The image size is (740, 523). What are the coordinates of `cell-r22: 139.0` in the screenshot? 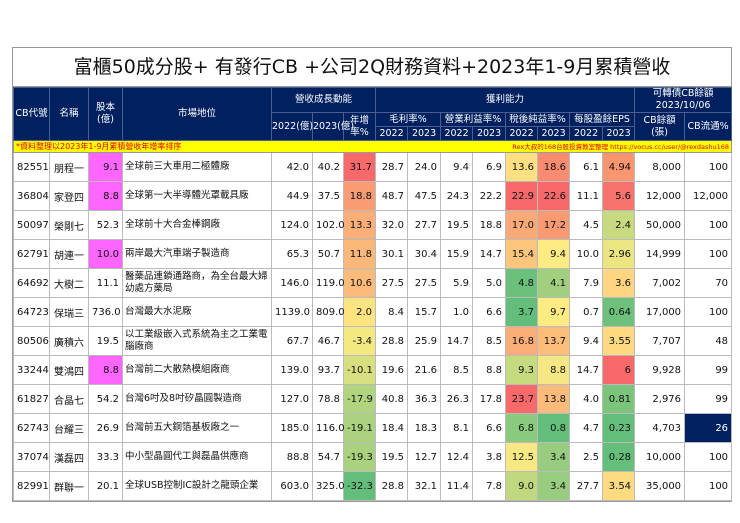 It's located at (292, 370).